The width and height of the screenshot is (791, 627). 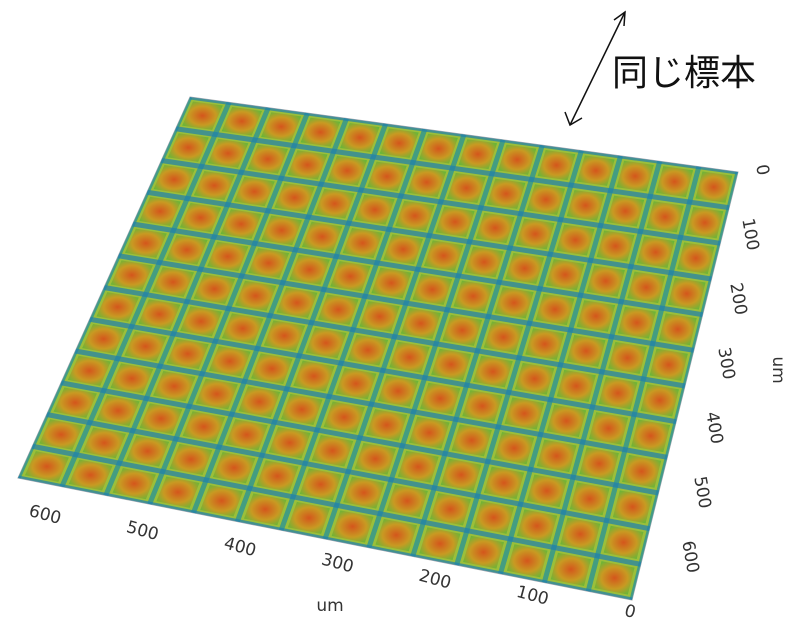 I want to click on annotation: 同じ標本, so click(x=684, y=73).